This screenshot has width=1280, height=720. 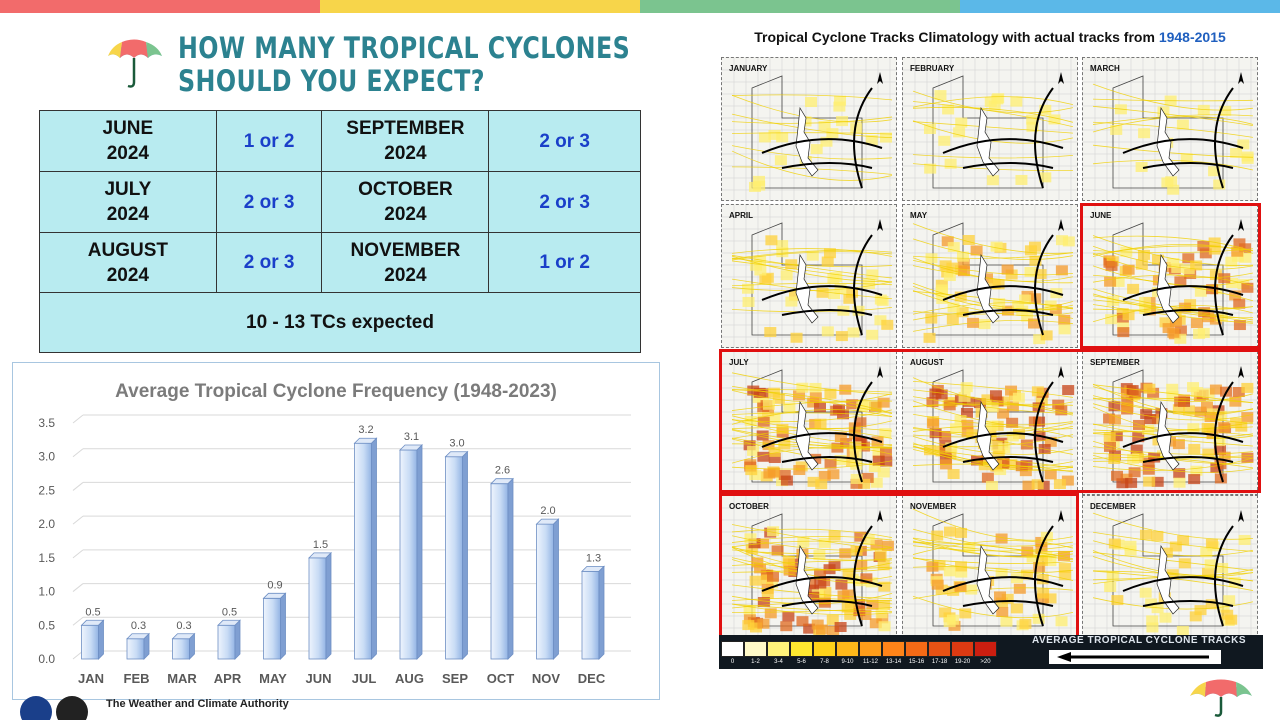 I want to click on legend-label: 0, so click(x=732, y=662).